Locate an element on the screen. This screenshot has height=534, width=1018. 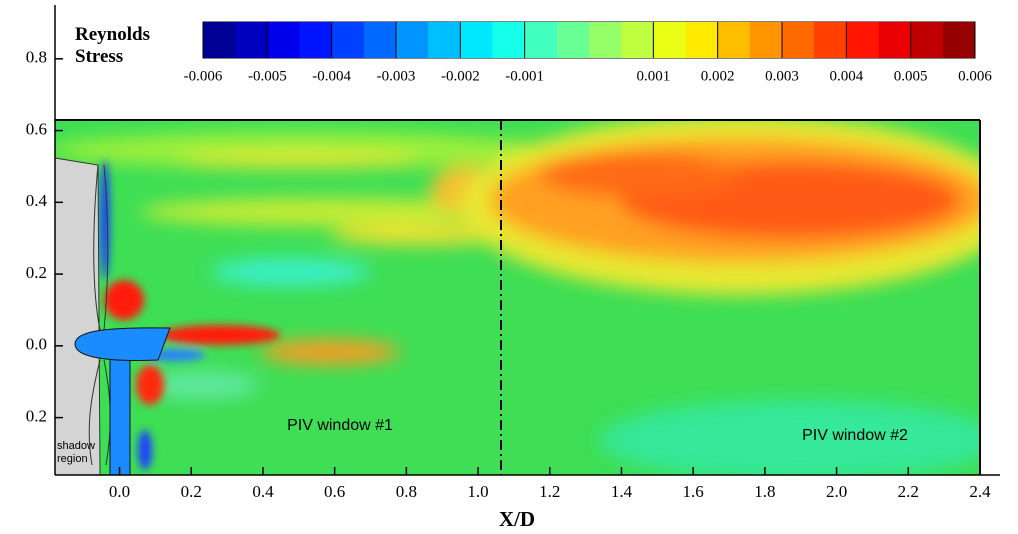
shadow-region is located at coordinates (78, 316).